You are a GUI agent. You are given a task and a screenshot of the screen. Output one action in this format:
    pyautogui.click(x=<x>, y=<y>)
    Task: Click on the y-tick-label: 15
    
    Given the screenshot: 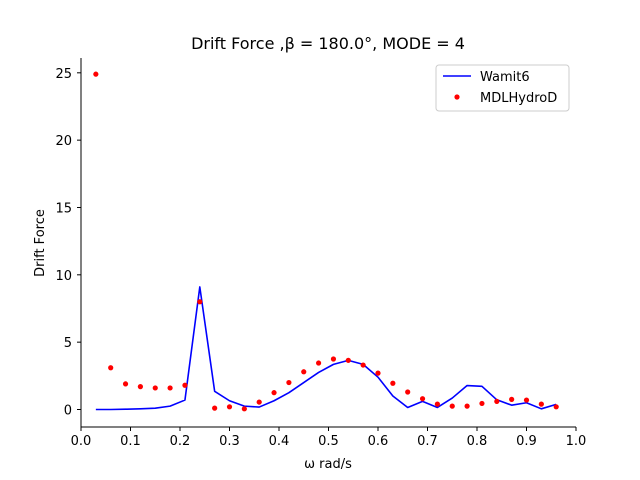 What is the action you would take?
    pyautogui.click(x=63, y=208)
    